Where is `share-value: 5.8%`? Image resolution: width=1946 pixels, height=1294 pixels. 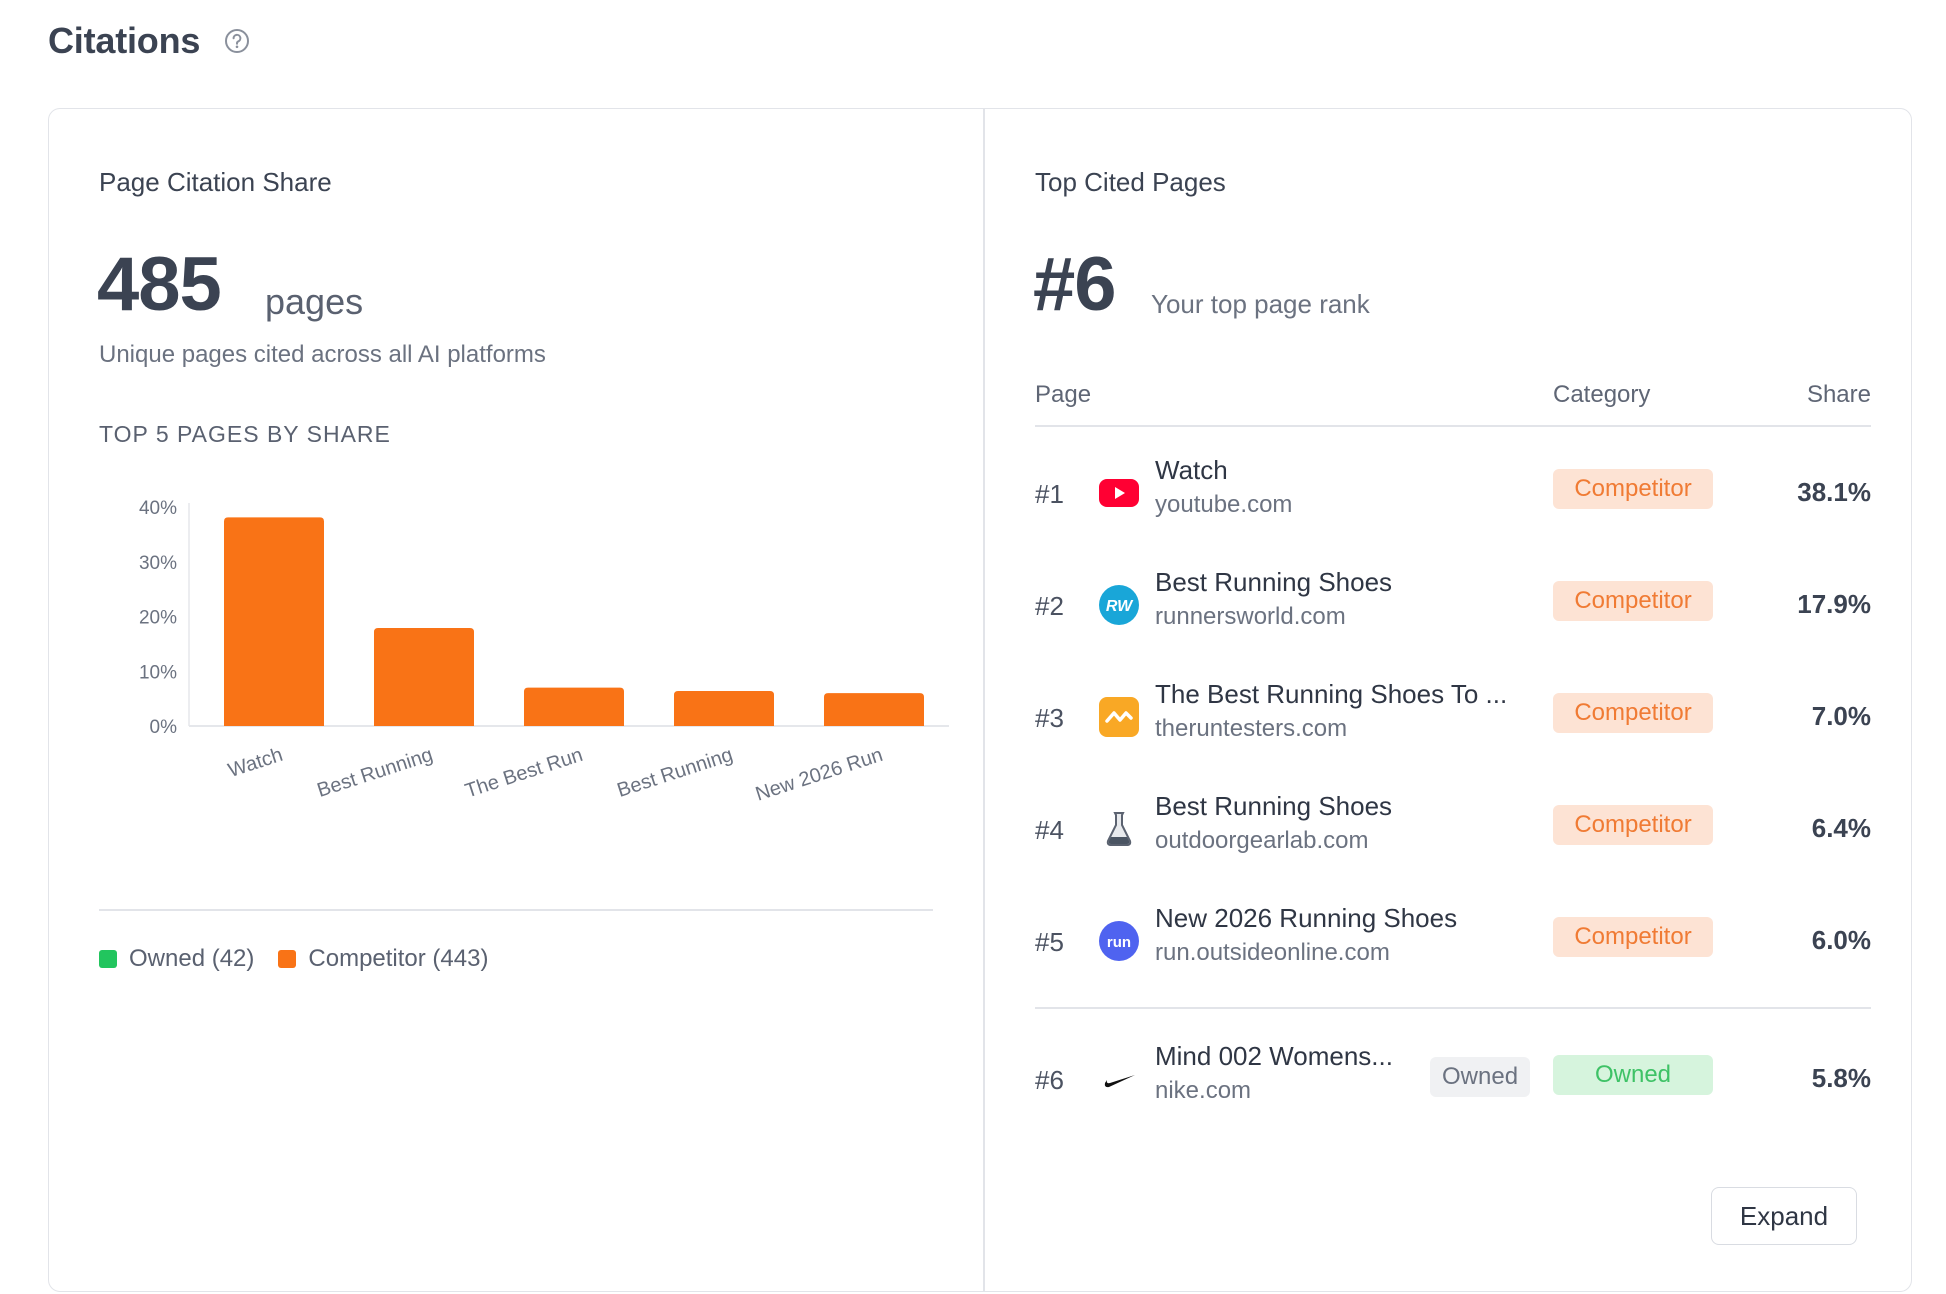
share-value: 5.8% is located at coordinates (1841, 1078).